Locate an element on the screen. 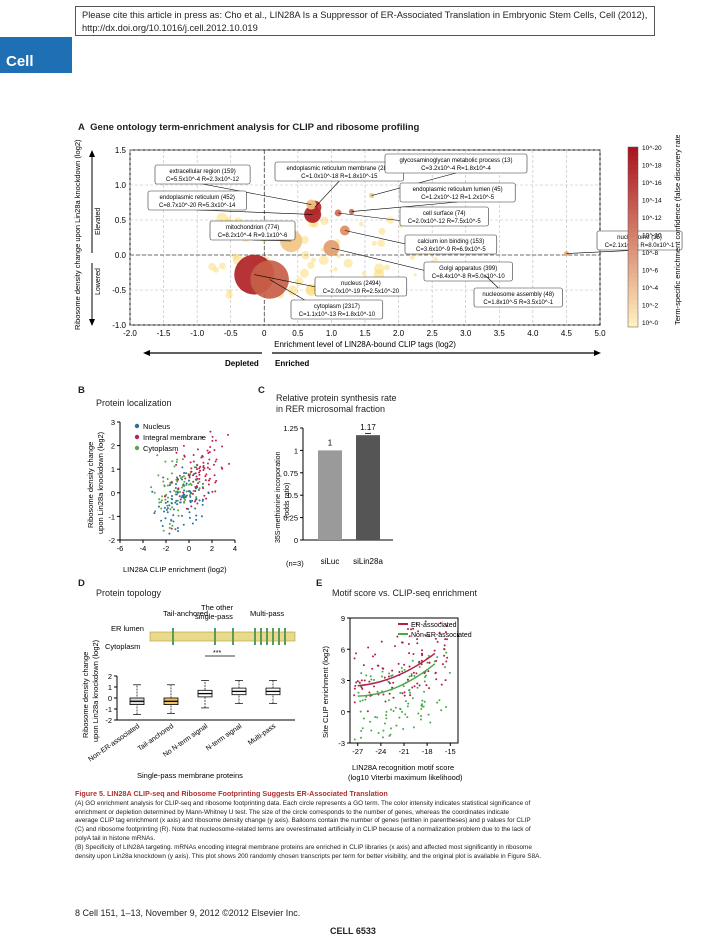 This screenshot has width=720, height=939. panel-a-xtick: 5.0 is located at coordinates (600, 333).